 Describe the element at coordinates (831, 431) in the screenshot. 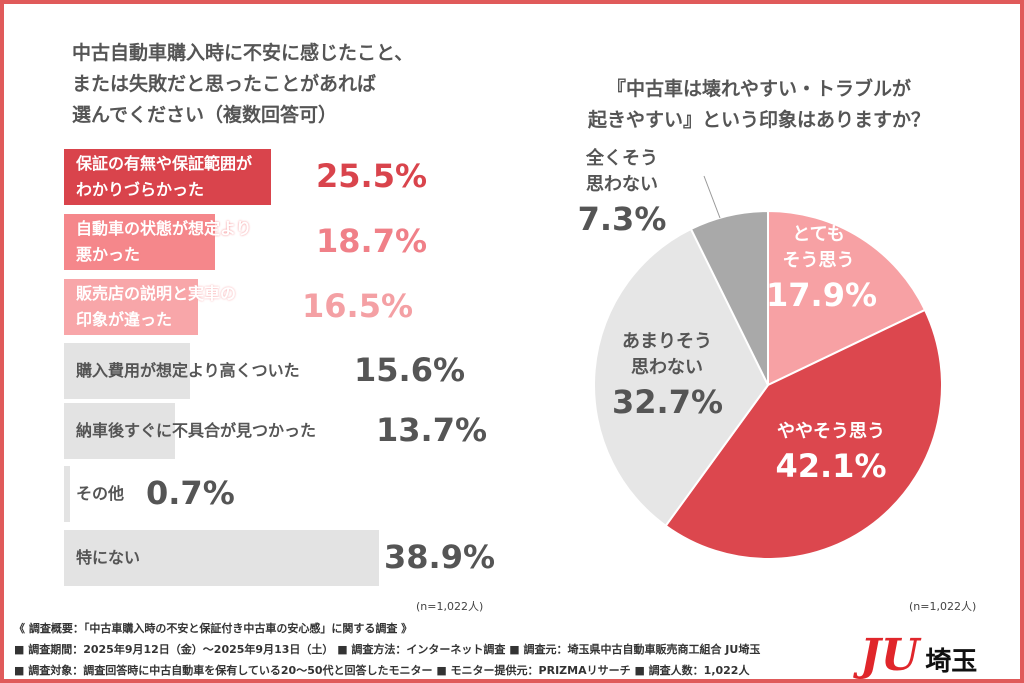

I see `pie-label-line: ややそう思う` at that location.